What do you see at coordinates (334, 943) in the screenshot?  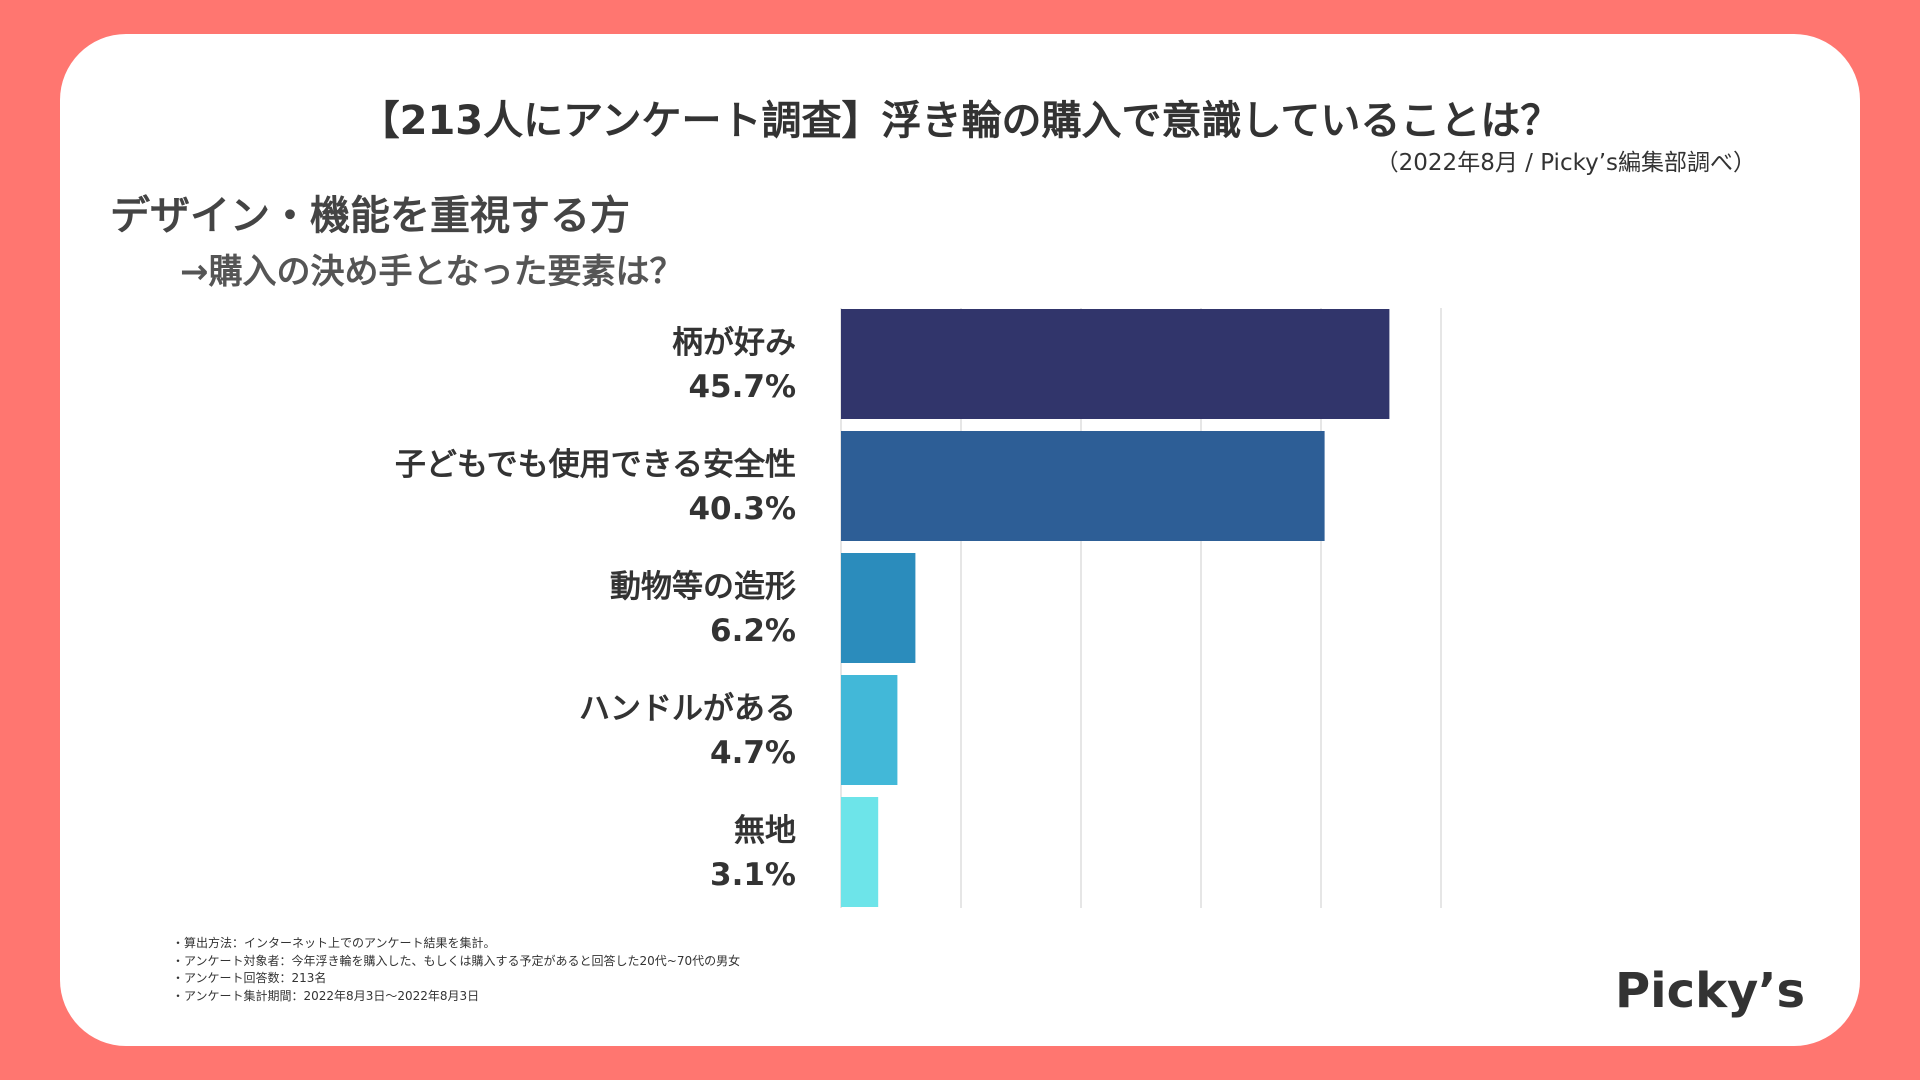 I see `footnote-line: ・算出方法：インターネット上でのアンケート結果を集計。` at bounding box center [334, 943].